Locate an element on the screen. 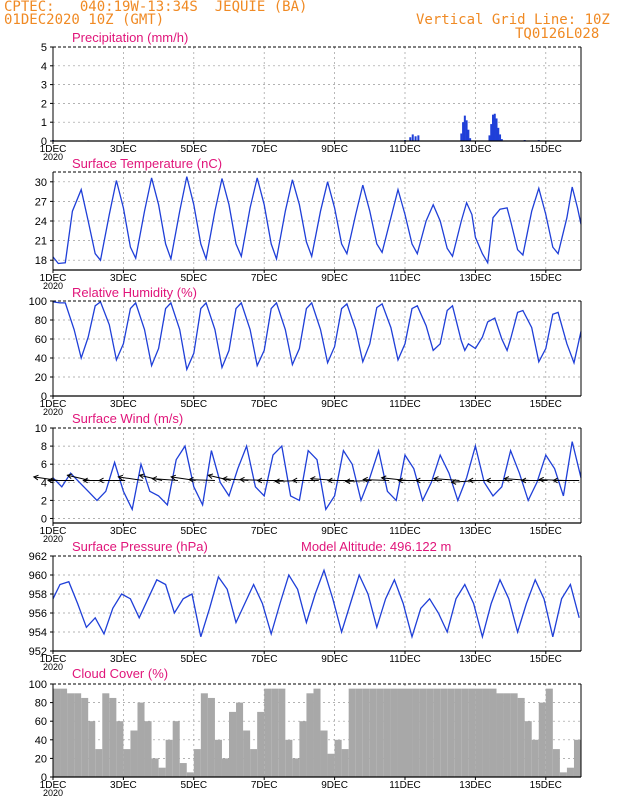 This screenshot has width=618, height=800. y-tick-label: 27 is located at coordinates (41, 202).